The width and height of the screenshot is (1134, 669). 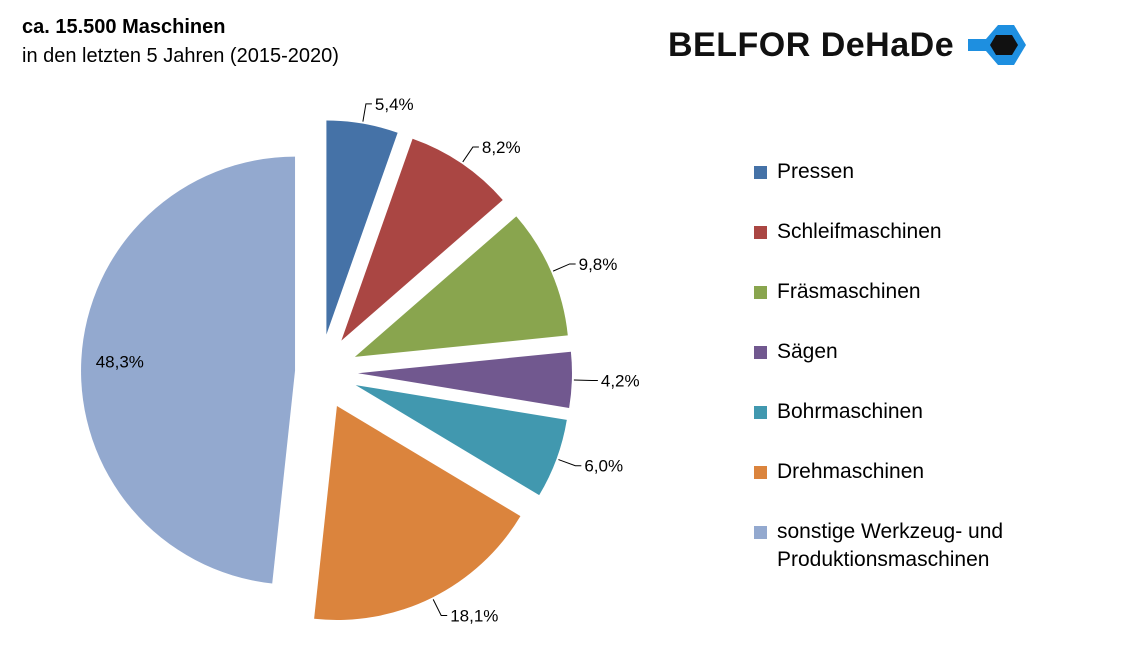 What do you see at coordinates (850, 411) in the screenshot?
I see `legend-label: Bohrmaschinen` at bounding box center [850, 411].